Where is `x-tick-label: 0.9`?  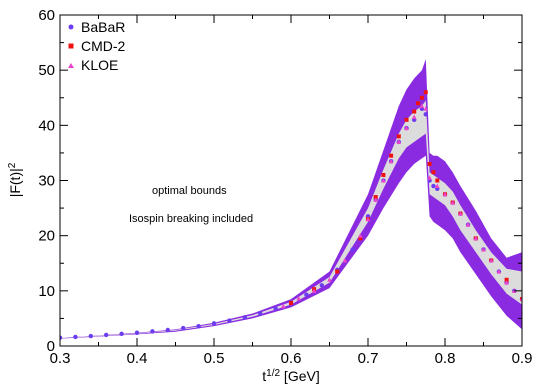
x-tick-label: 0.9 is located at coordinates (522, 358).